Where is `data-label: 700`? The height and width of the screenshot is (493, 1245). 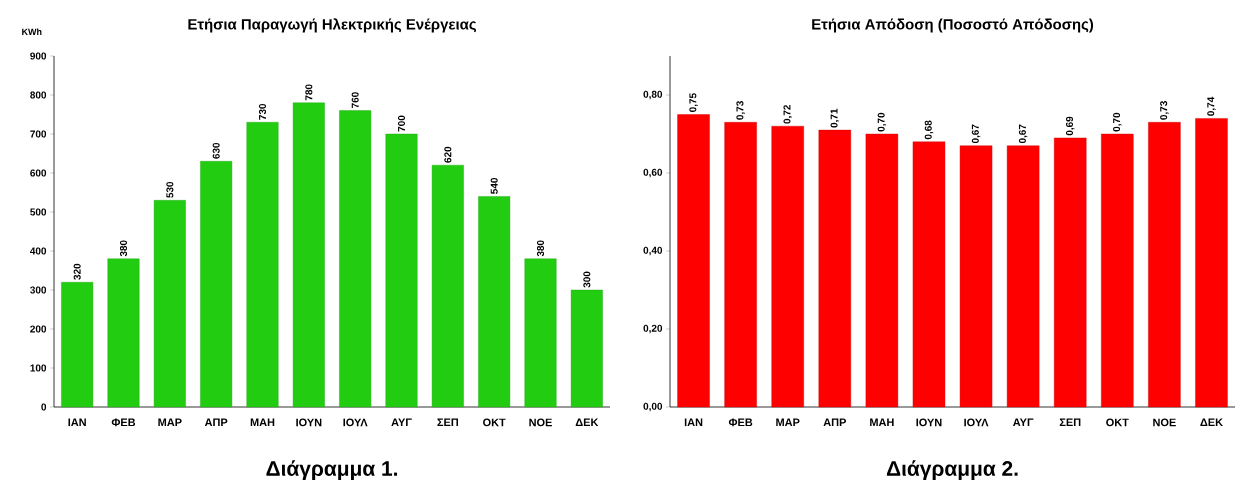
data-label: 700 is located at coordinates (401, 123).